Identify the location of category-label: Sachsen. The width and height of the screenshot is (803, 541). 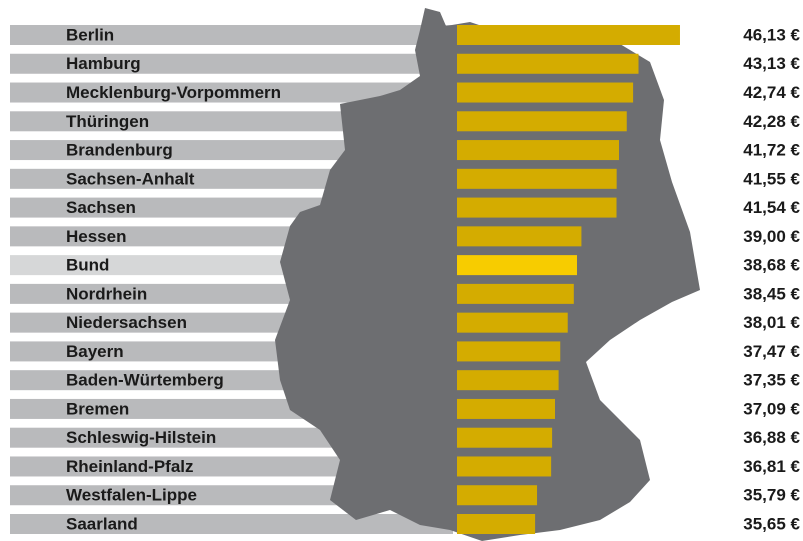
(101, 207).